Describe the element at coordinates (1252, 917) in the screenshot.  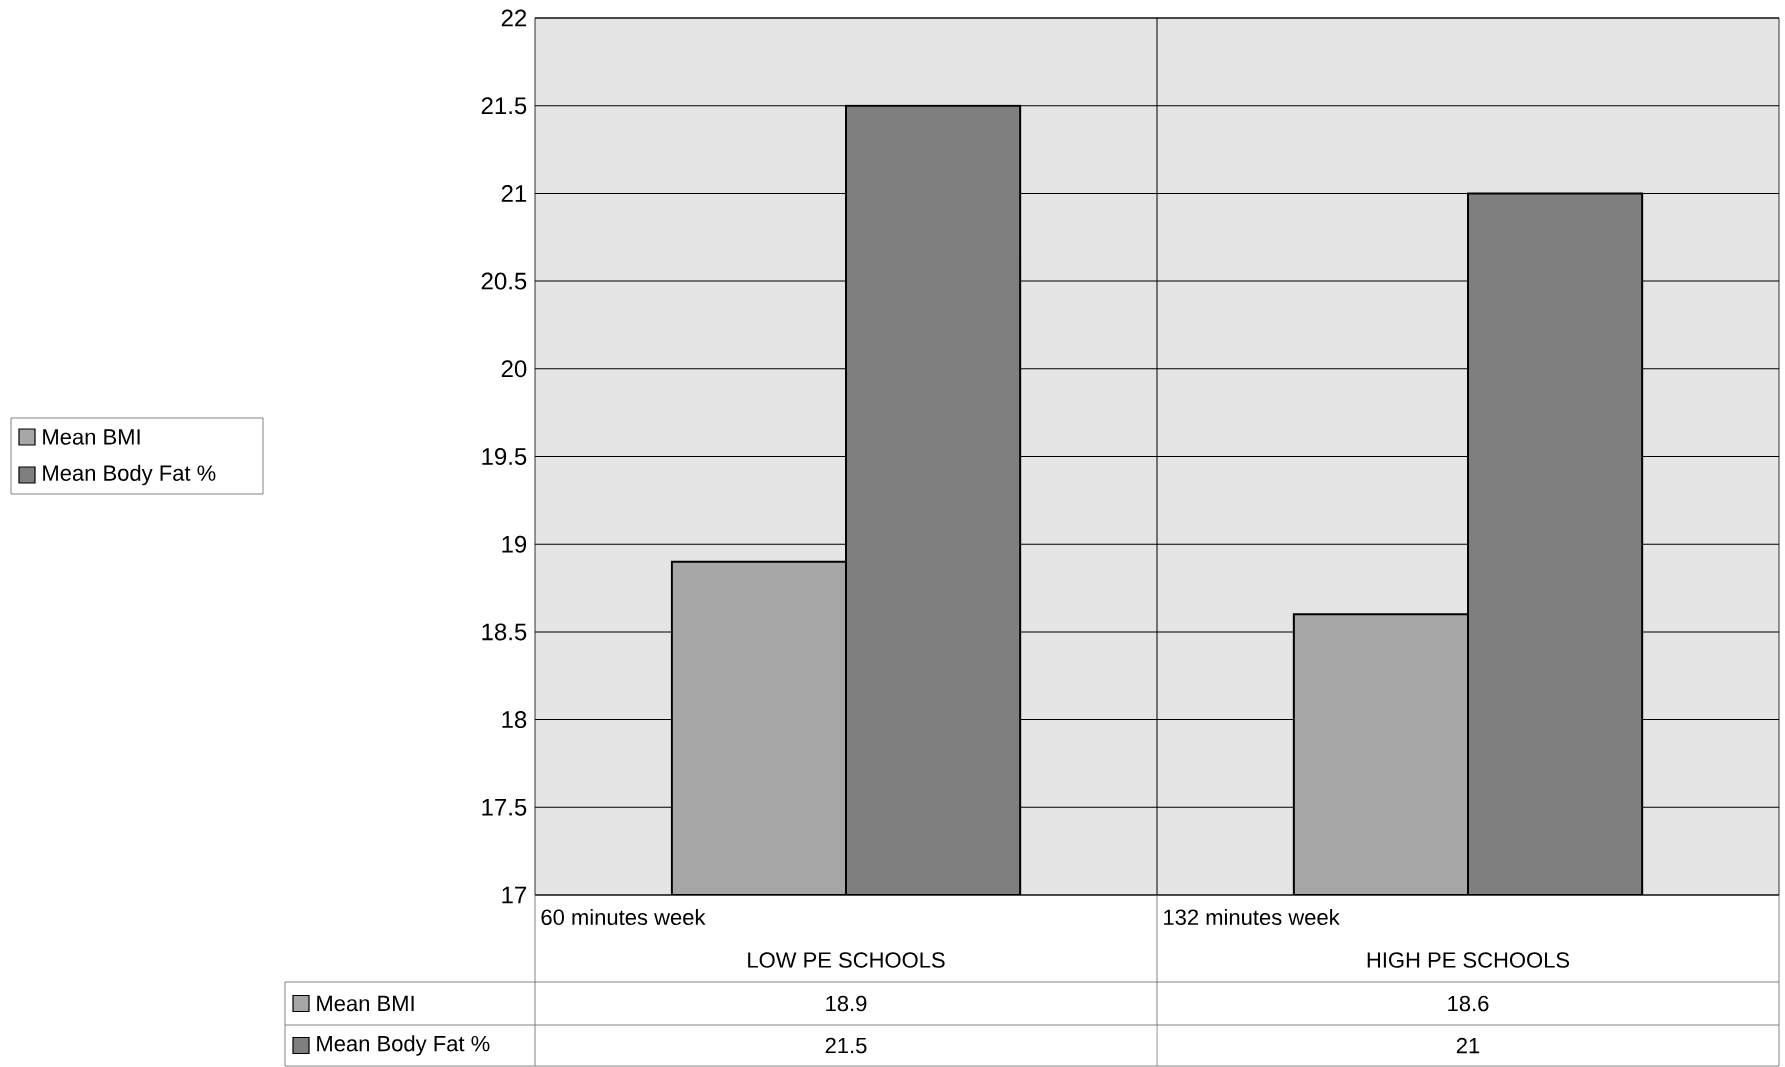
I see `text: 132 minutes week` at that location.